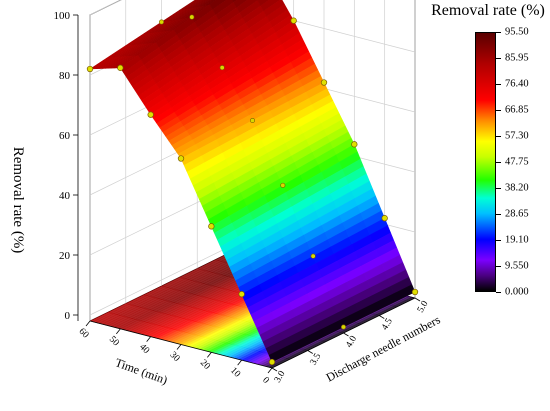  I want to click on colorbar-tick-label: 95.50, so click(517, 32).